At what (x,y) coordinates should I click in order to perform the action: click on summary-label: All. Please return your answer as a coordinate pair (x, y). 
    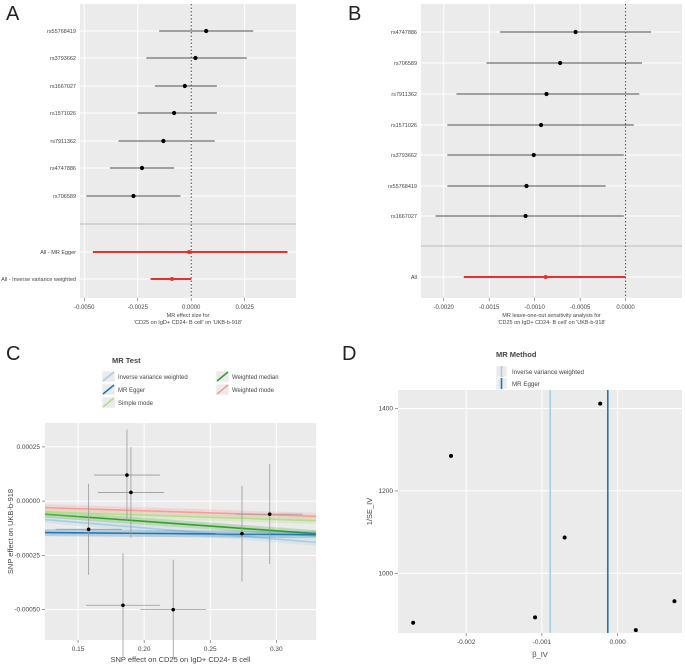
    Looking at the image, I should click on (414, 278).